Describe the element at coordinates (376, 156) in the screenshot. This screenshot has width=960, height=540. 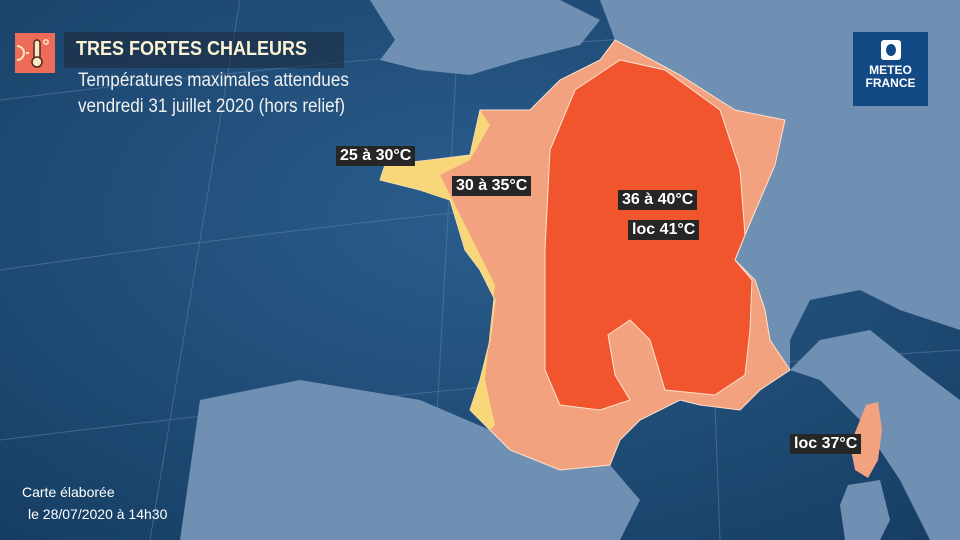
I see `label-25-30: 25 à 30°C` at that location.